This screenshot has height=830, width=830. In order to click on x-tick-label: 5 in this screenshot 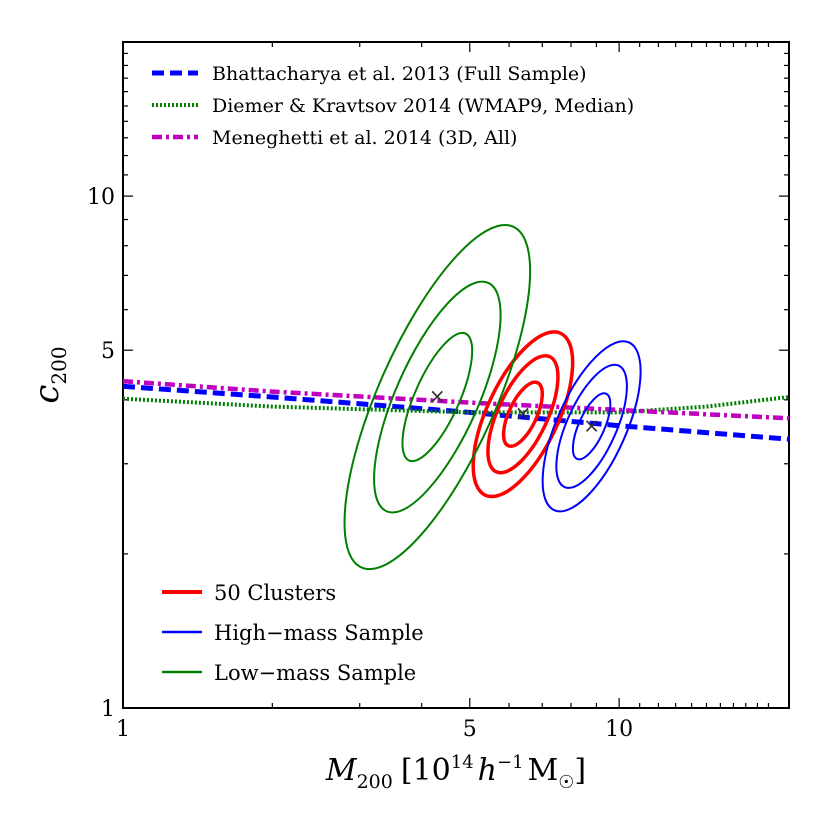, I will do `click(470, 729)`.